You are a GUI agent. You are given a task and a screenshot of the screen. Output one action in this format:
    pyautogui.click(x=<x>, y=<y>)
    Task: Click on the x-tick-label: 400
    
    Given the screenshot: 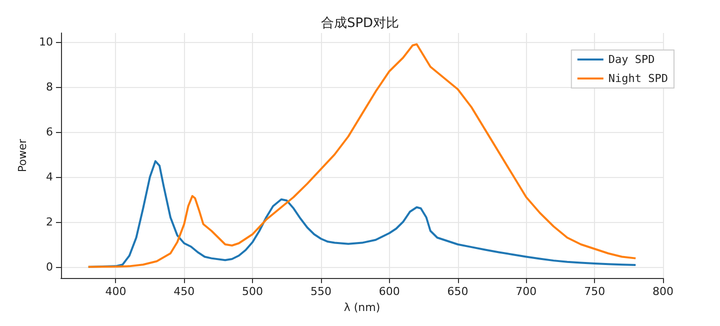 What is the action you would take?
    pyautogui.click(x=115, y=291)
    